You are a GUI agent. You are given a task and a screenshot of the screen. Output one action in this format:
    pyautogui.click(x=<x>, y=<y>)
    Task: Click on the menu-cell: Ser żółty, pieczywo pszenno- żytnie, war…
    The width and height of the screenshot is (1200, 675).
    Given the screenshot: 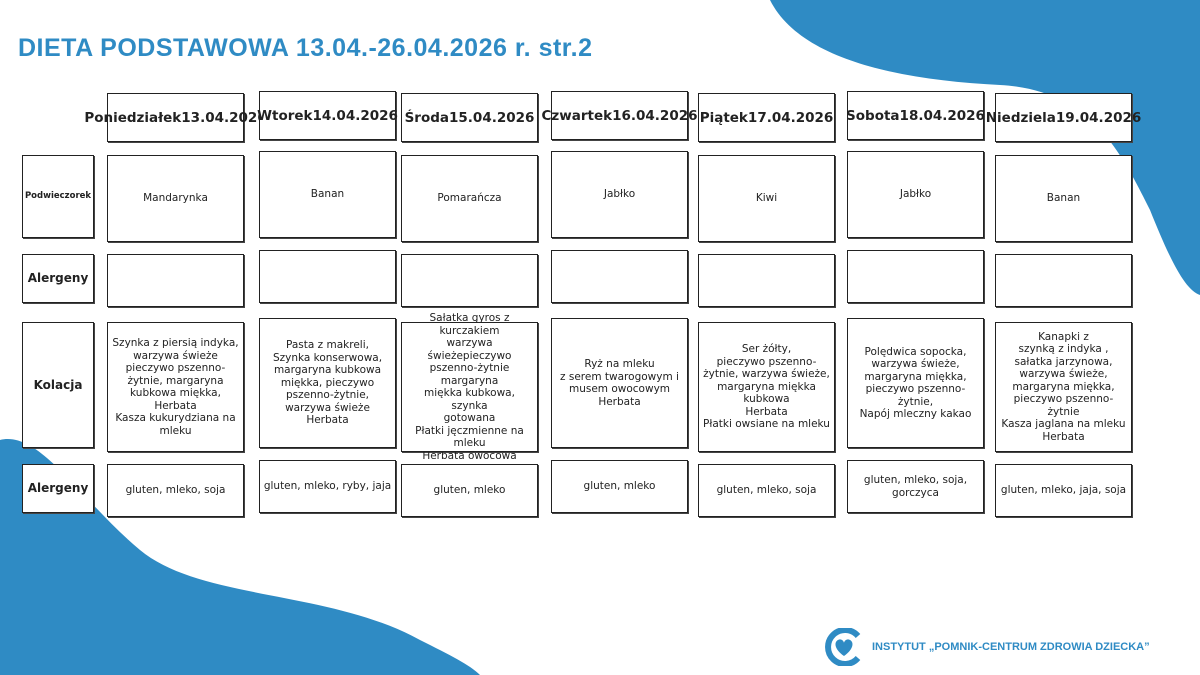 What is the action you would take?
    pyautogui.click(x=766, y=387)
    